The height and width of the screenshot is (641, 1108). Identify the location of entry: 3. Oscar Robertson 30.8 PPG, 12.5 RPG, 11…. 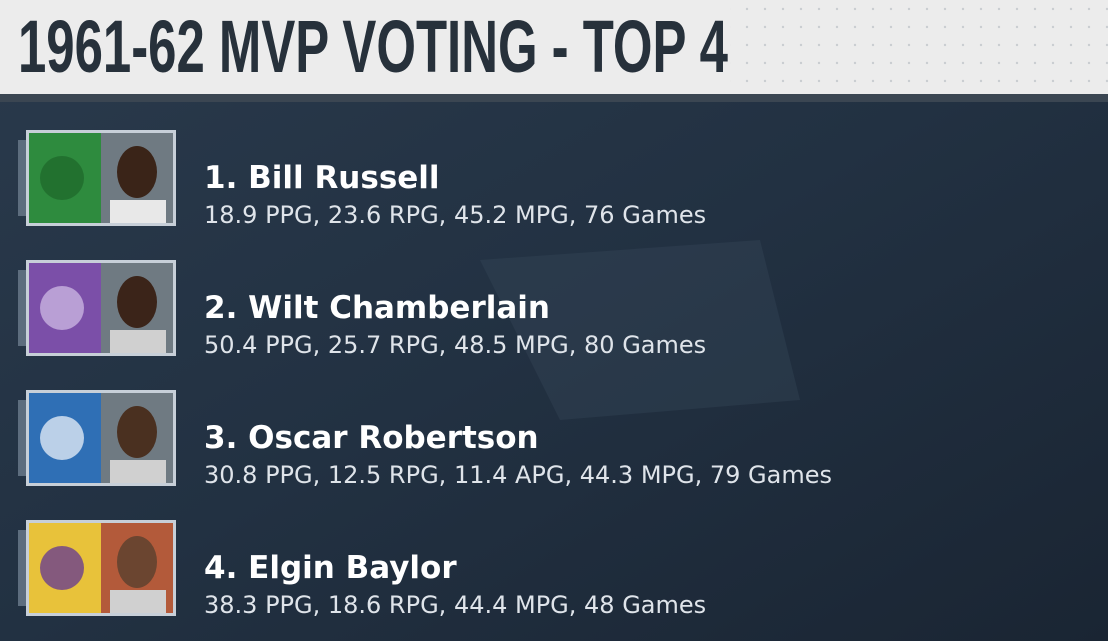
(425, 439).